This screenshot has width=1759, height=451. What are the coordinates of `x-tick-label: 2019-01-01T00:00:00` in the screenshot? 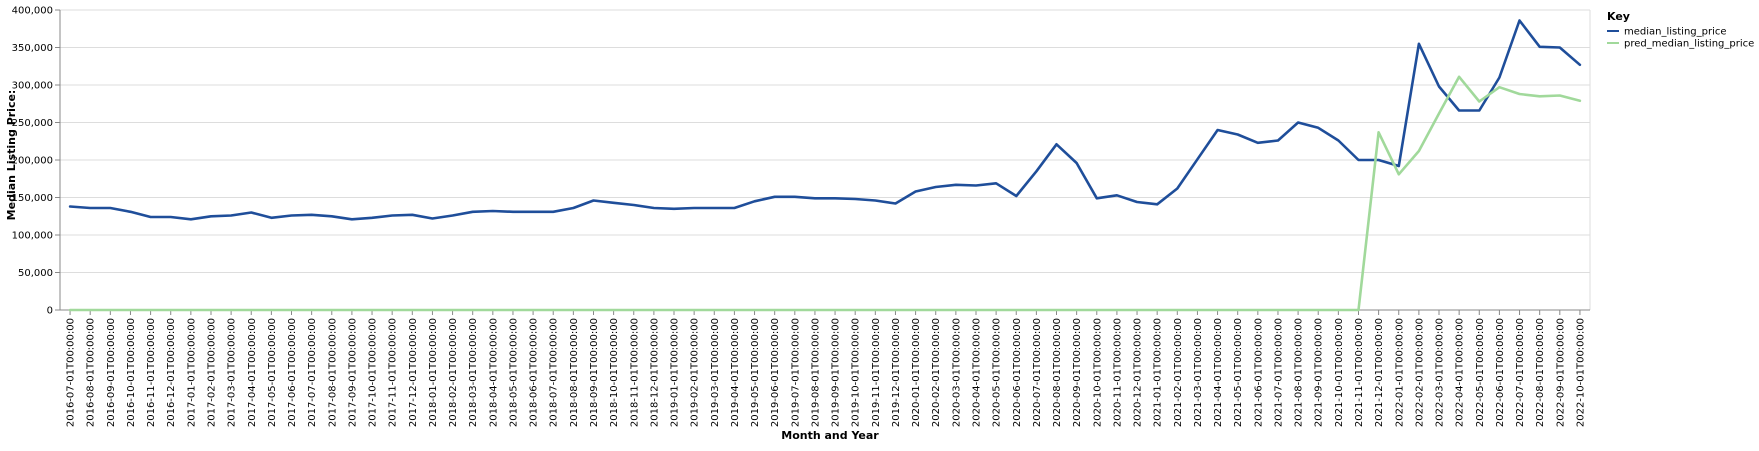 It's located at (675, 372).